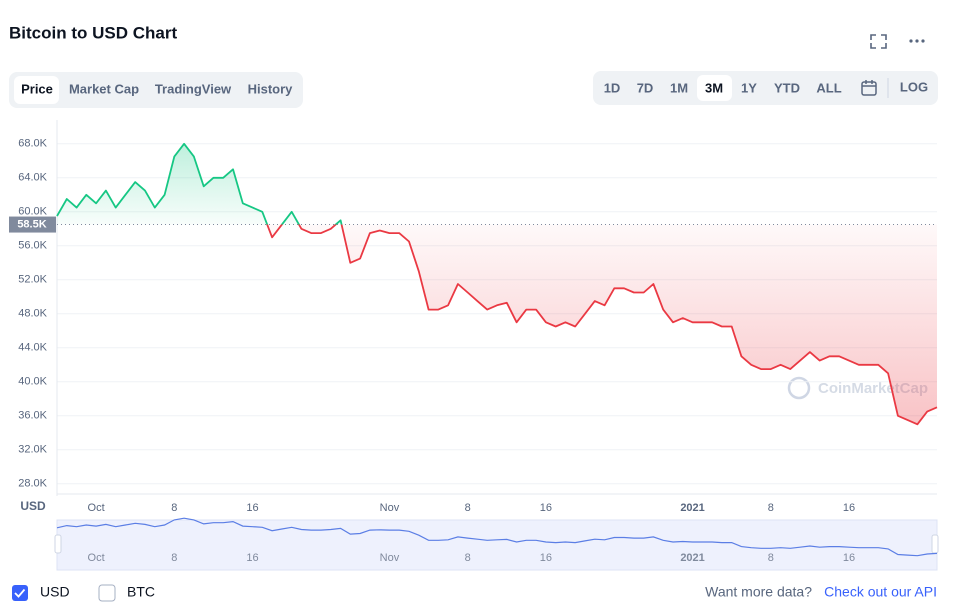 This screenshot has width=957, height=613. What do you see at coordinates (93, 32) in the screenshot?
I see `title: Bitcoin to USD Chart` at bounding box center [93, 32].